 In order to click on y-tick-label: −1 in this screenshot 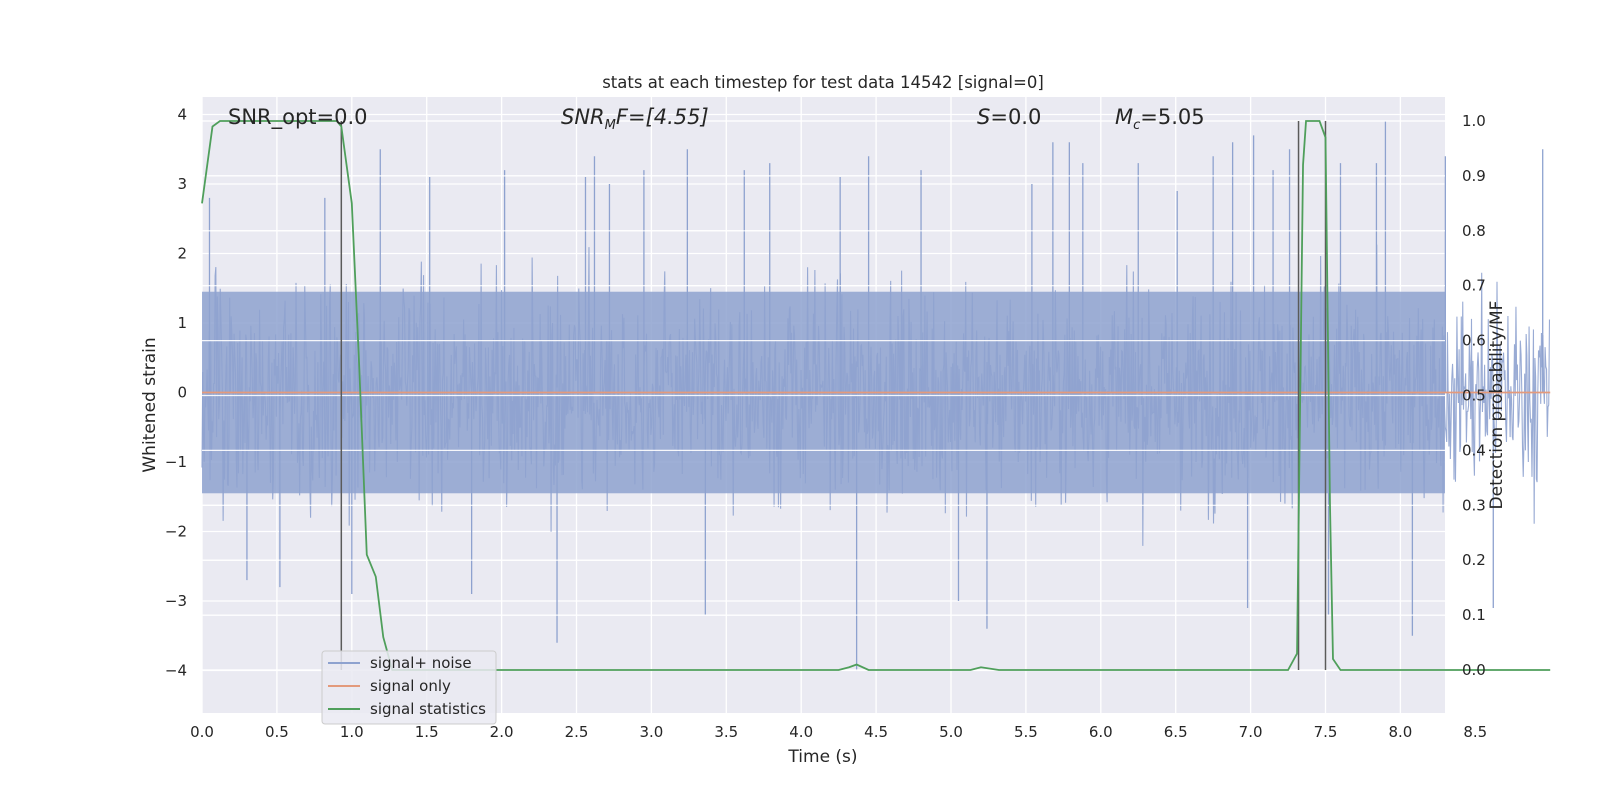, I will do `click(176, 462)`.